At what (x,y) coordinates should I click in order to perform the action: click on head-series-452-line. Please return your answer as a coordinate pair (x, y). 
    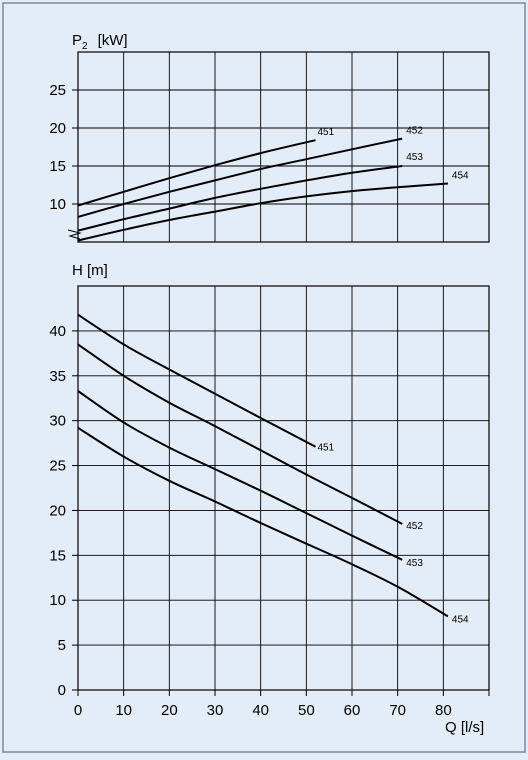
    Looking at the image, I should click on (240, 434).